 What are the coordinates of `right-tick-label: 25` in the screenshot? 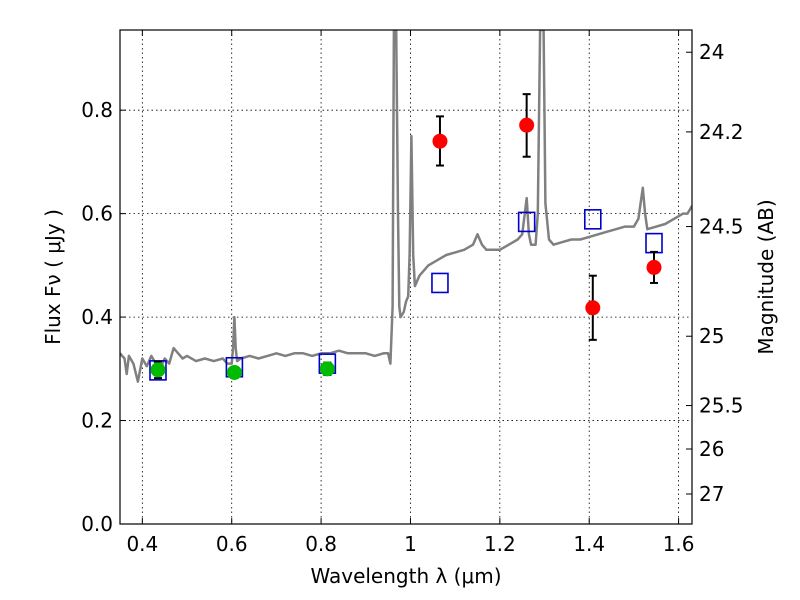 It's located at (711, 336).